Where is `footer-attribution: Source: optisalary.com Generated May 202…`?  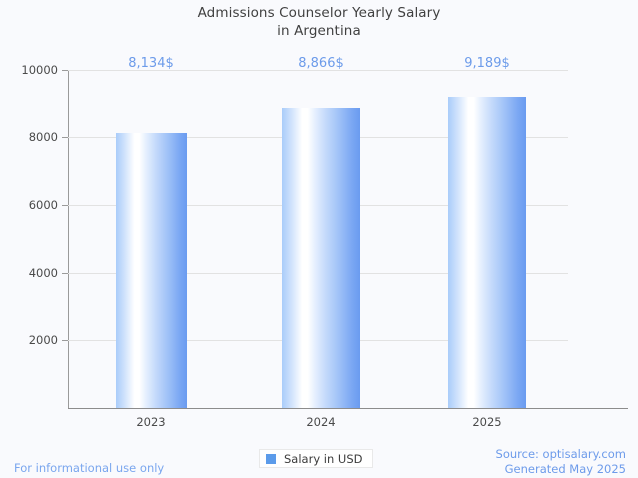 footer-attribution: Source: optisalary.com Generated May 202… is located at coordinates (561, 462).